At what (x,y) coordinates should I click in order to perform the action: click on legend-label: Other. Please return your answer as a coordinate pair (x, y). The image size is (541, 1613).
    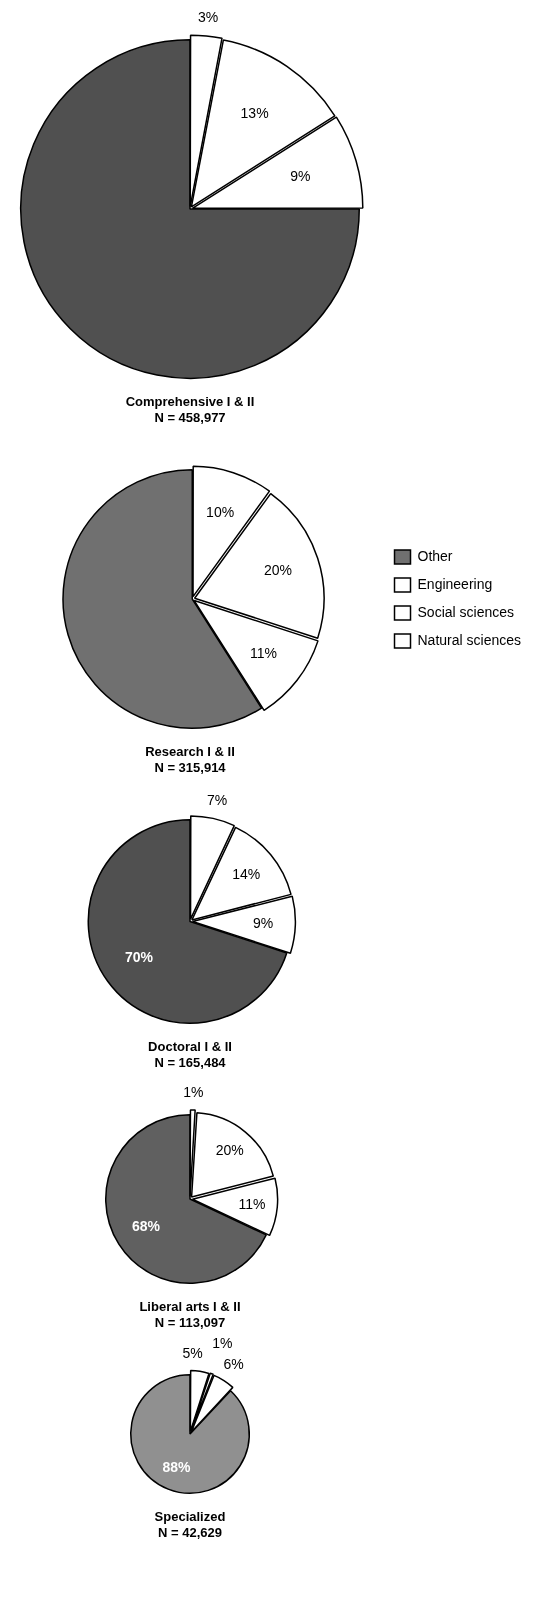
    Looking at the image, I should click on (435, 555).